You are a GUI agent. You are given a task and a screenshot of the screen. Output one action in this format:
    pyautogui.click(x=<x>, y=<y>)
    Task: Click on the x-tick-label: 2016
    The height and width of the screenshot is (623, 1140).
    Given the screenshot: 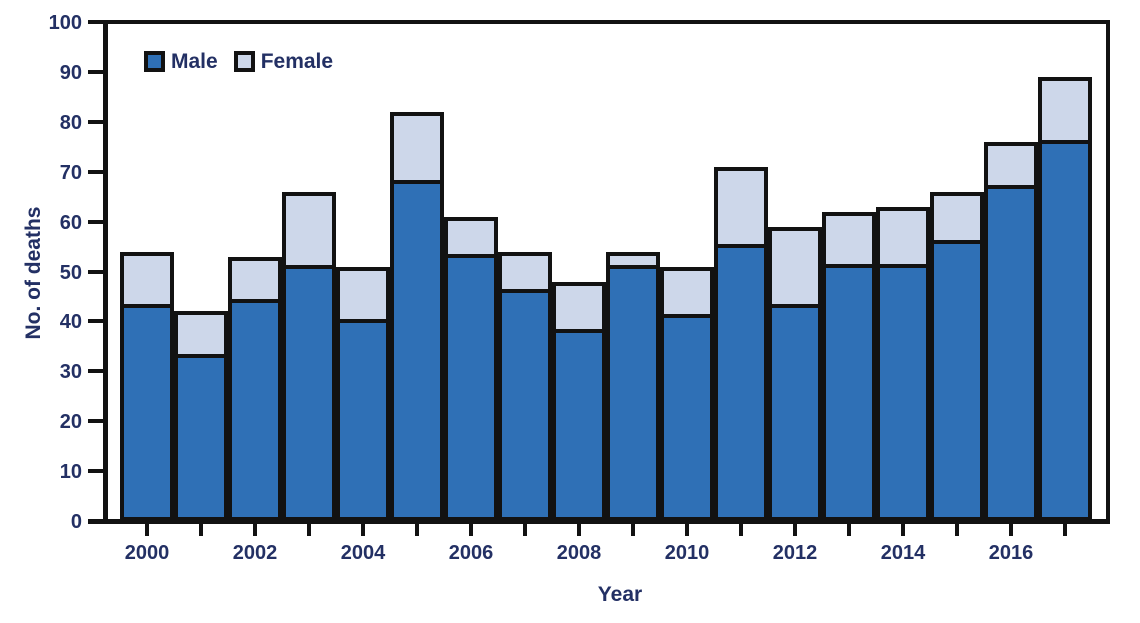 What is the action you would take?
    pyautogui.click(x=1011, y=553)
    